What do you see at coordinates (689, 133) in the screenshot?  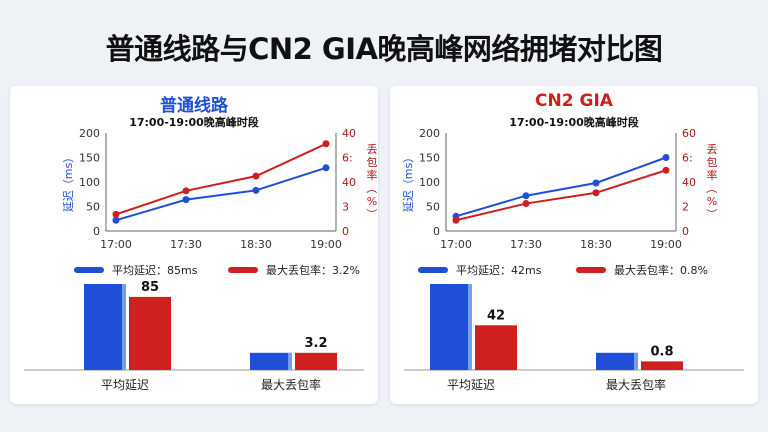 I see `y-tick-label-right: 60` at bounding box center [689, 133].